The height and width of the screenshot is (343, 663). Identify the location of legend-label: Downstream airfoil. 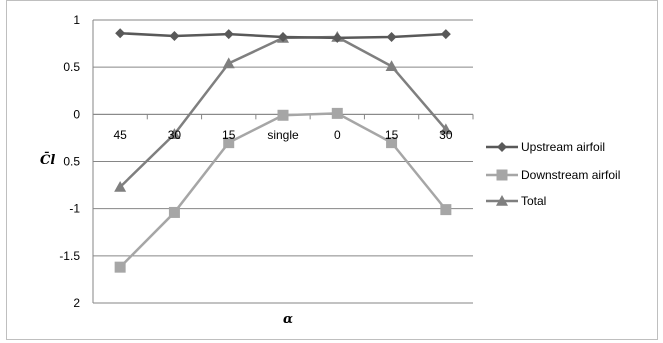
(570, 175).